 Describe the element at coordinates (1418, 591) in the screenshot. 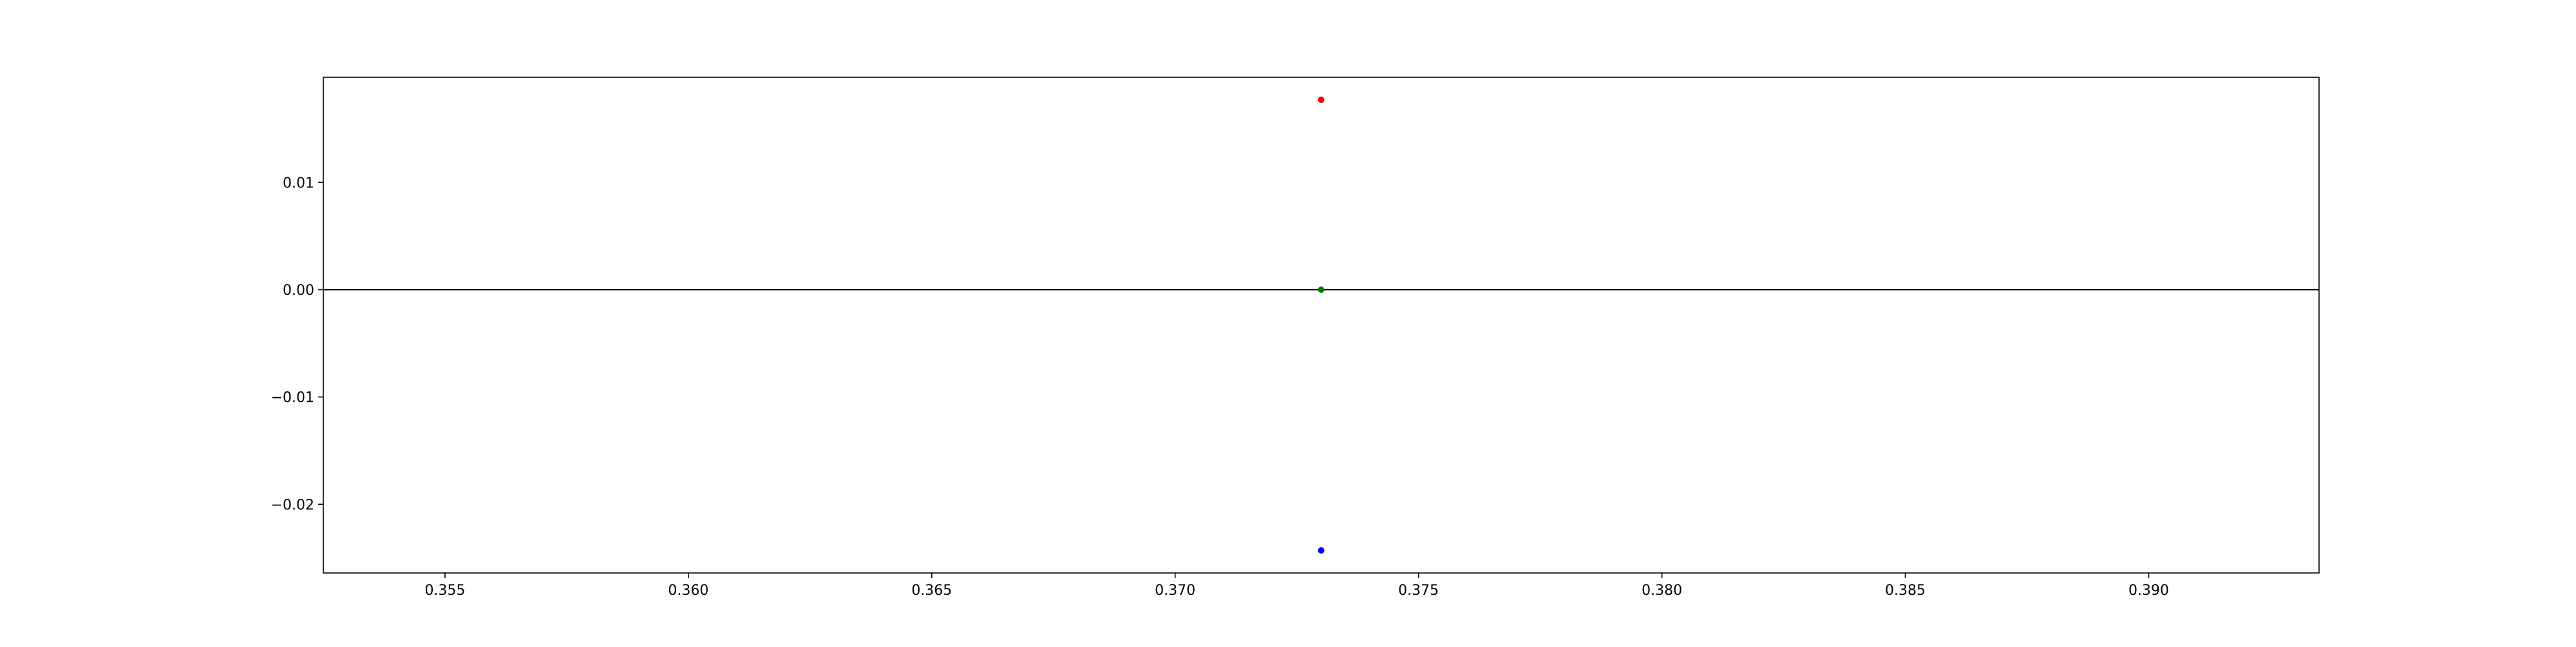

I see `x-tick-label-4: 0.375` at that location.